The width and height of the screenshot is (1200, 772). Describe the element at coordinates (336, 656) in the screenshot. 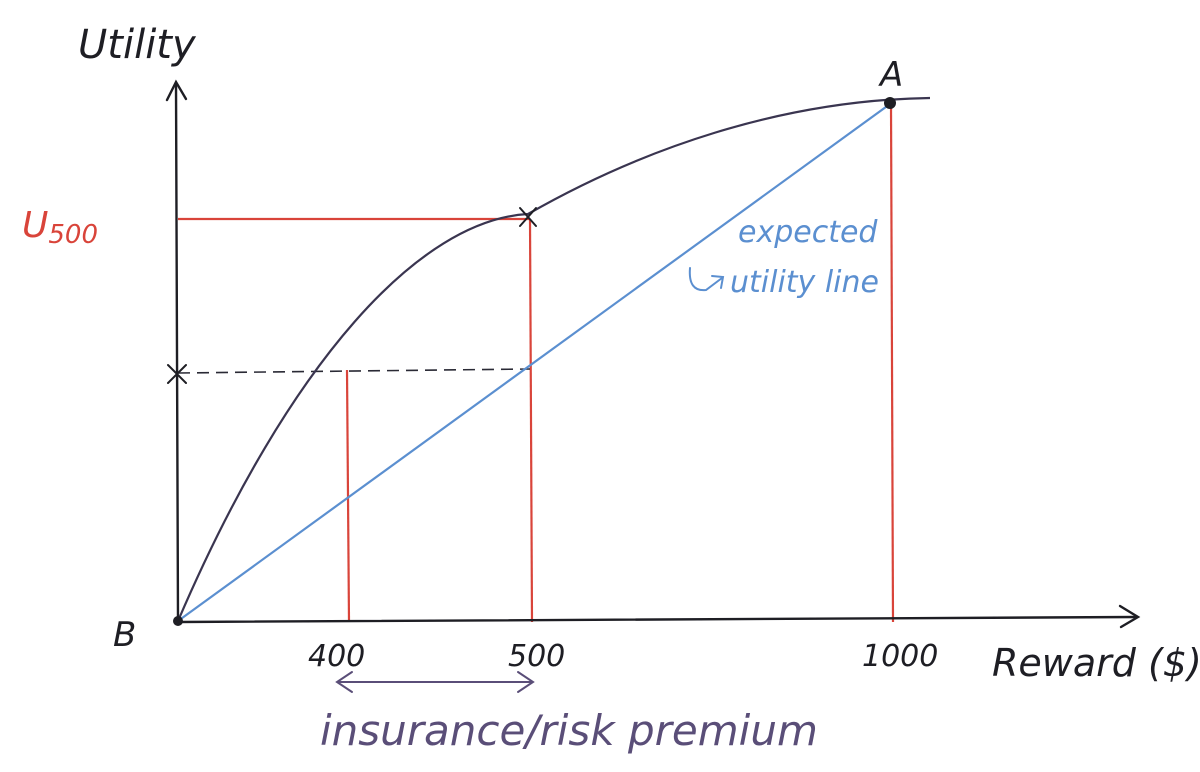

I see `tick-label-400: 400` at that location.